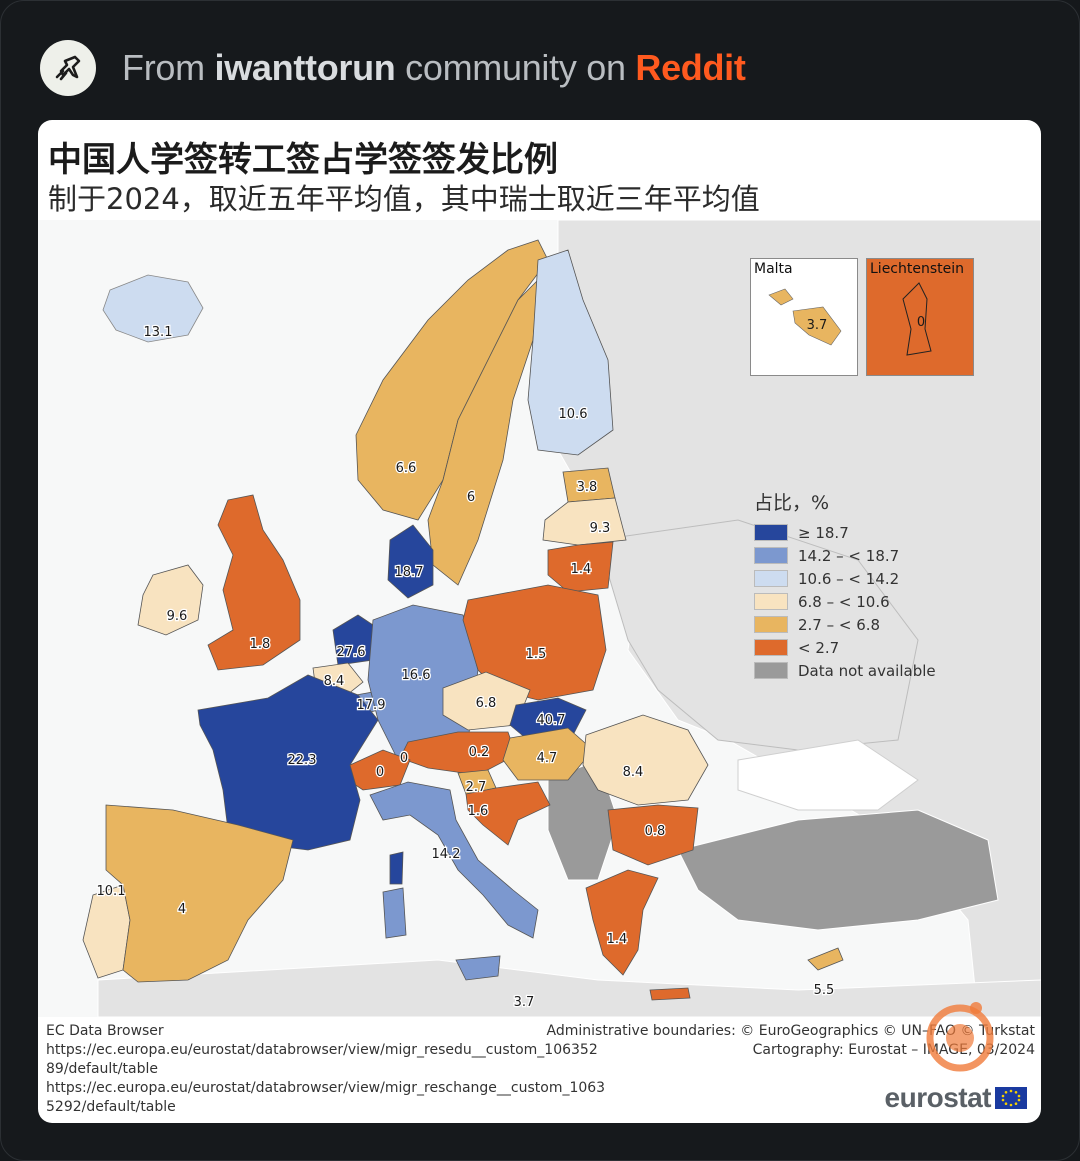 The height and width of the screenshot is (1161, 1080). I want to click on region-uk, so click(254, 582).